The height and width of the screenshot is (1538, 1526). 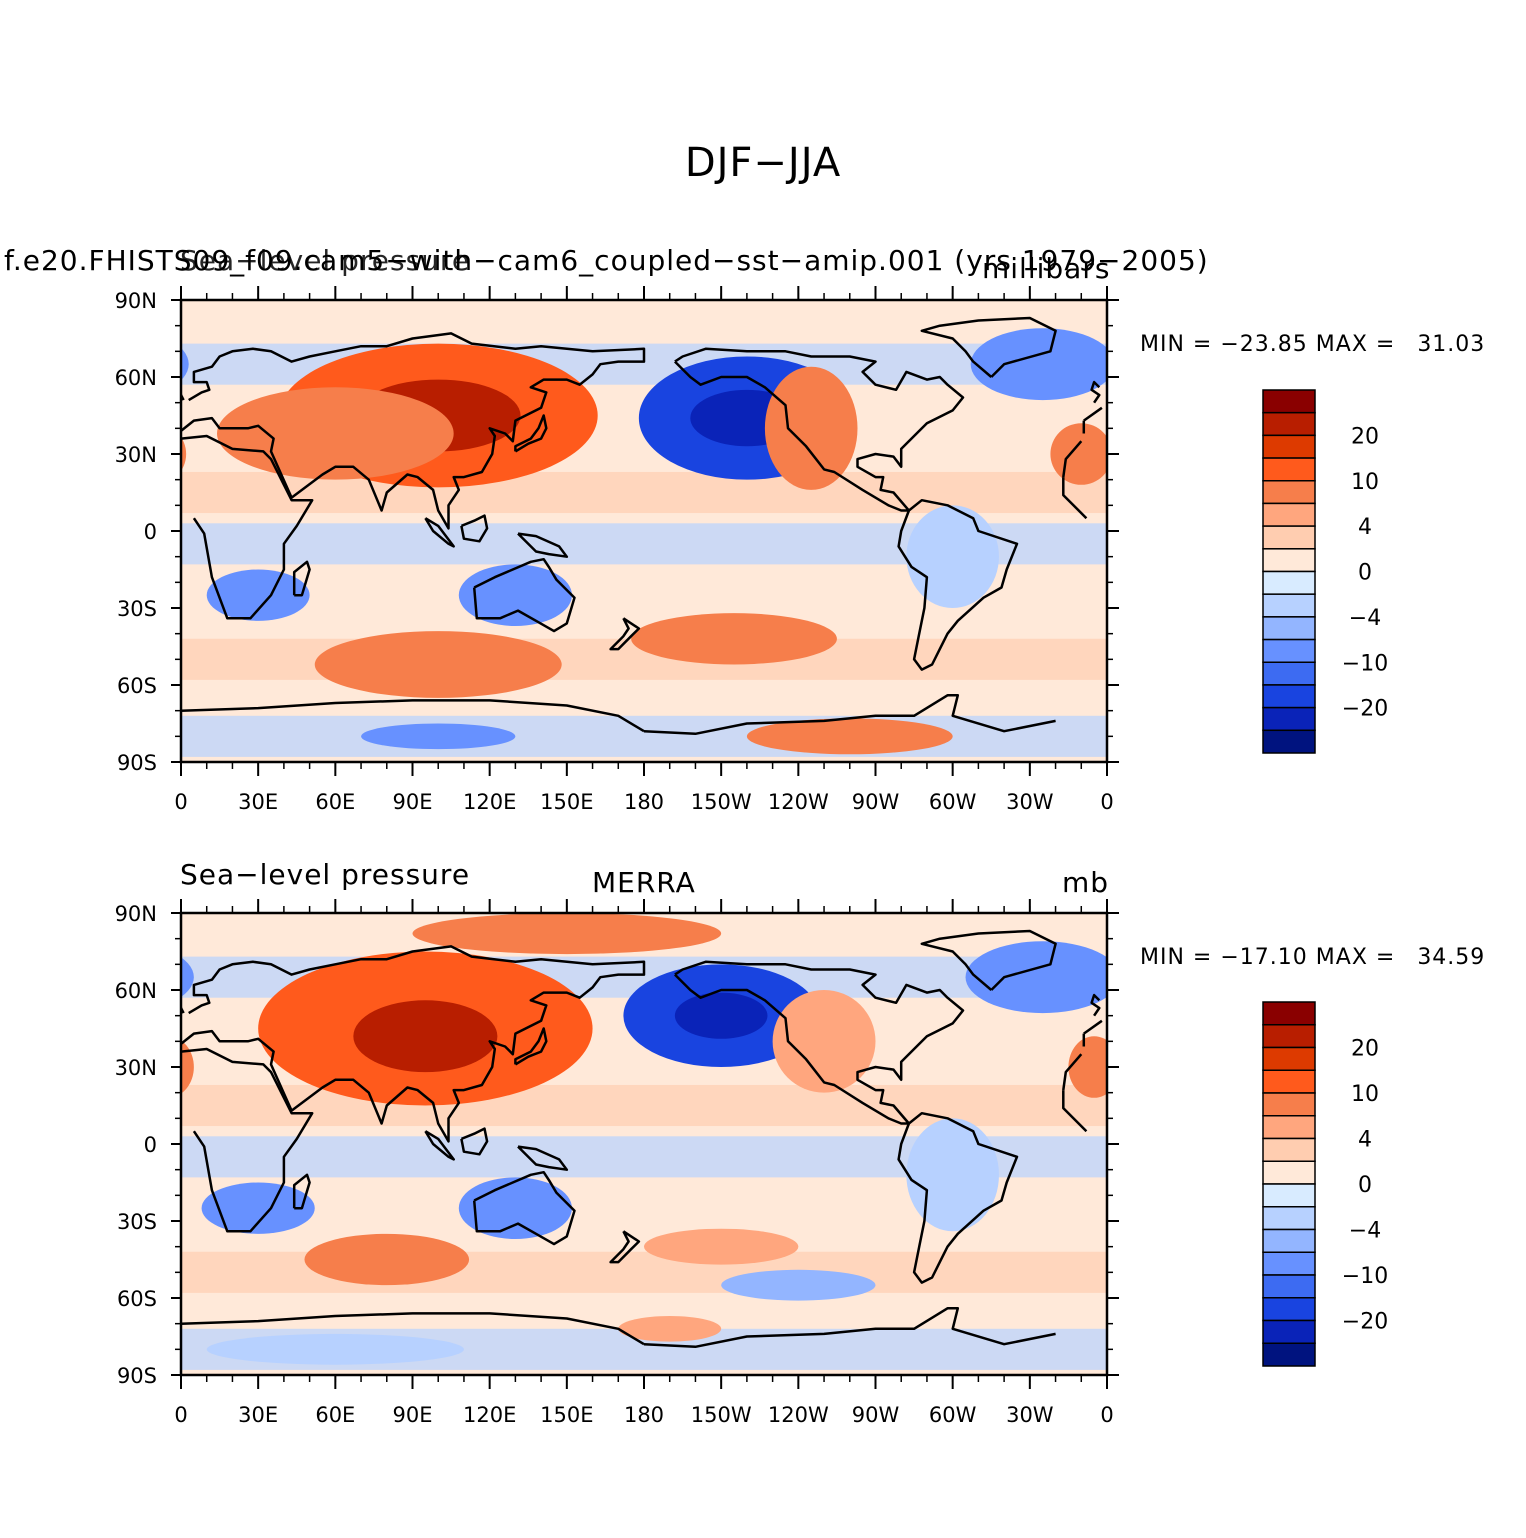 What do you see at coordinates (1365, 1140) in the screenshot?
I see `colorbar-tick-label: 4` at bounding box center [1365, 1140].